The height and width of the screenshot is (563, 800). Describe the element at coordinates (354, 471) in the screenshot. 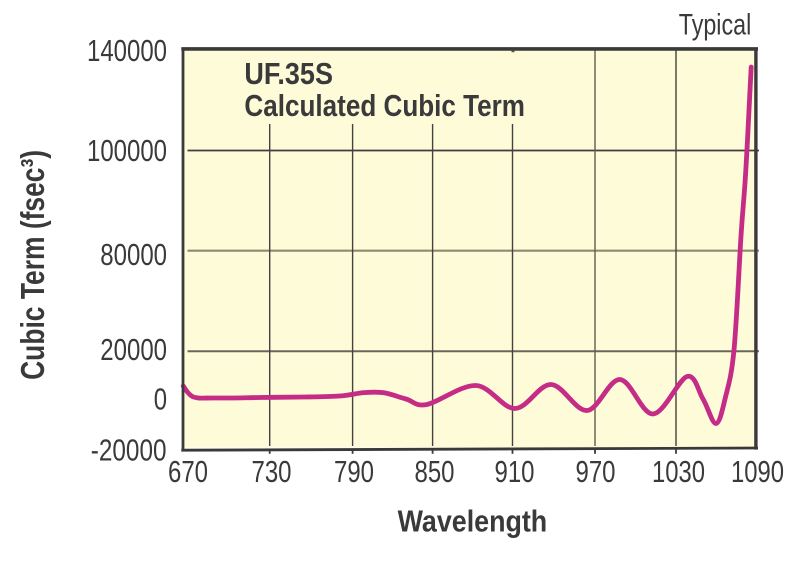

I see `svg-text: 790` at that location.